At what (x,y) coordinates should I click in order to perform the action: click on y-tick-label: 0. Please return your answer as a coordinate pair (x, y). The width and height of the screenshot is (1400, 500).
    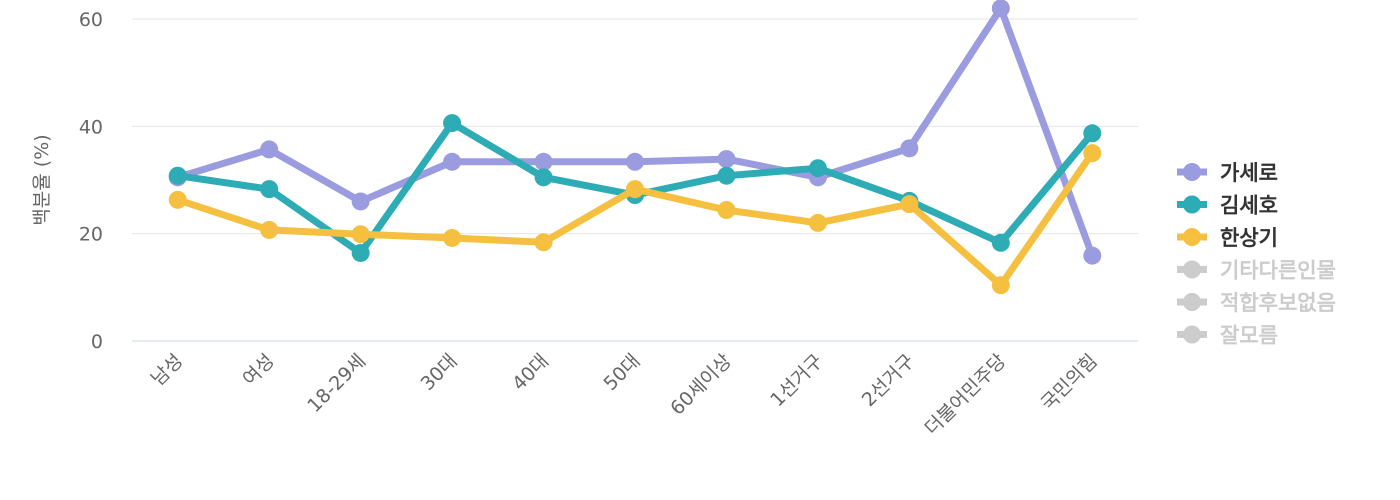
    Looking at the image, I should click on (97, 342).